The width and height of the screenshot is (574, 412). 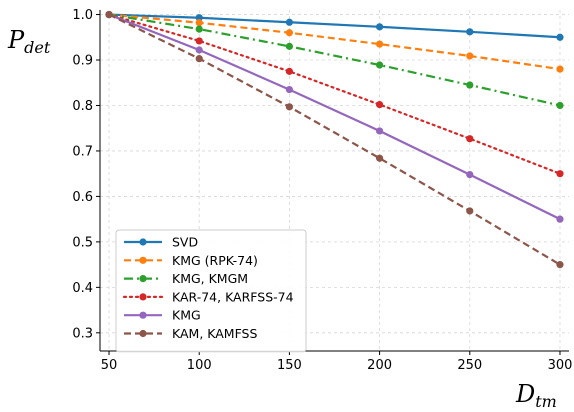 What do you see at coordinates (29, 41) in the screenshot?
I see `y-axis-label: Pdet` at bounding box center [29, 41].